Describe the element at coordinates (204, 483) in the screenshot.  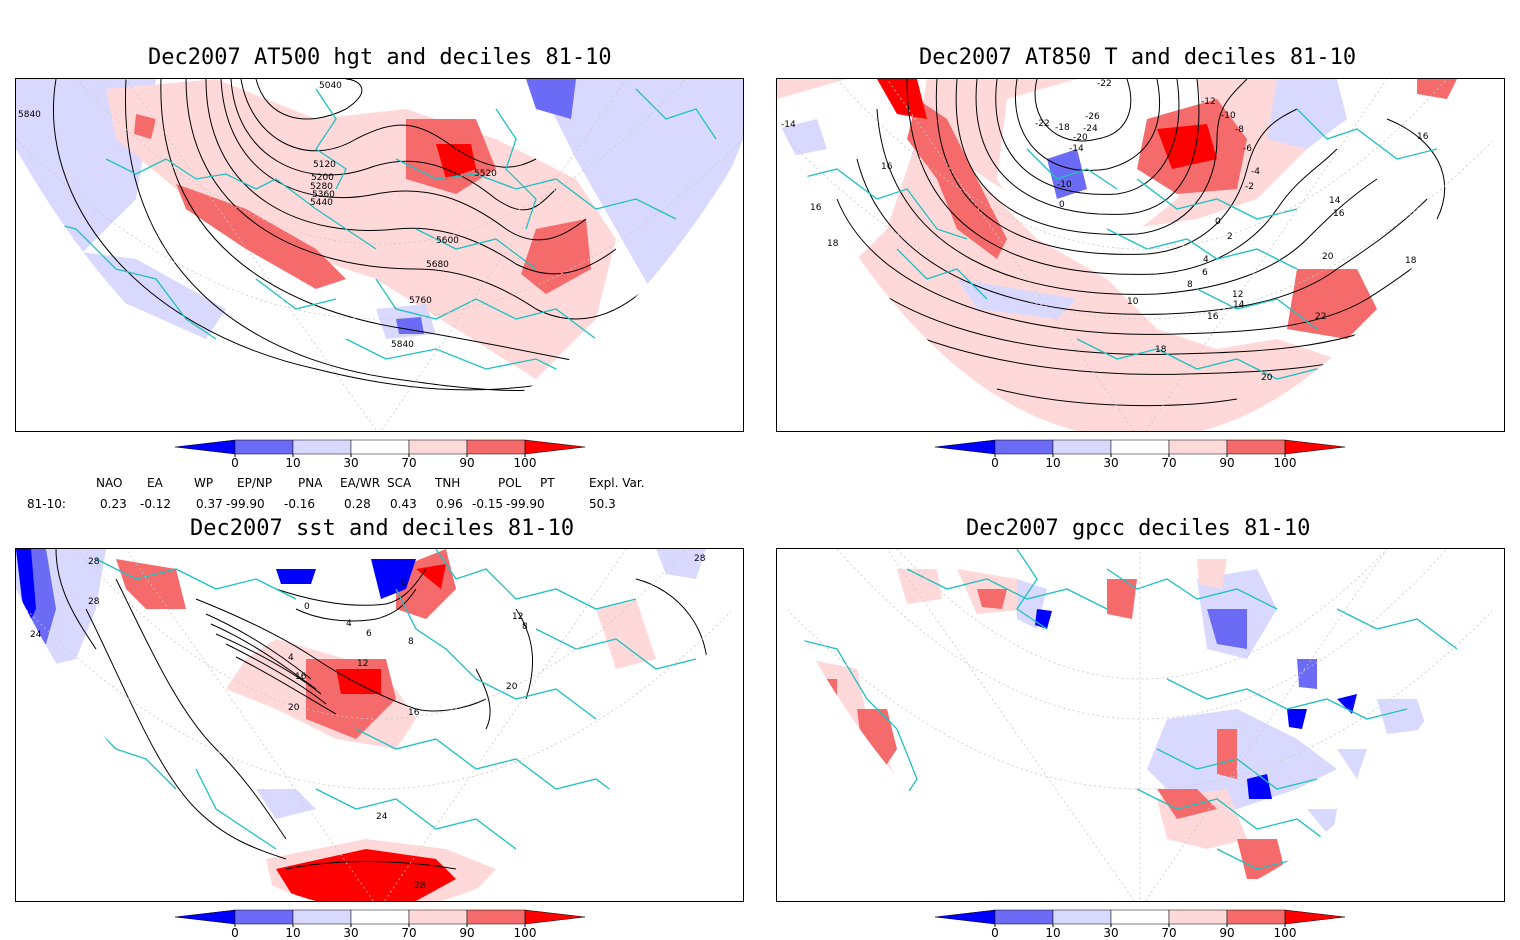
I see `index-header: WP` at that location.